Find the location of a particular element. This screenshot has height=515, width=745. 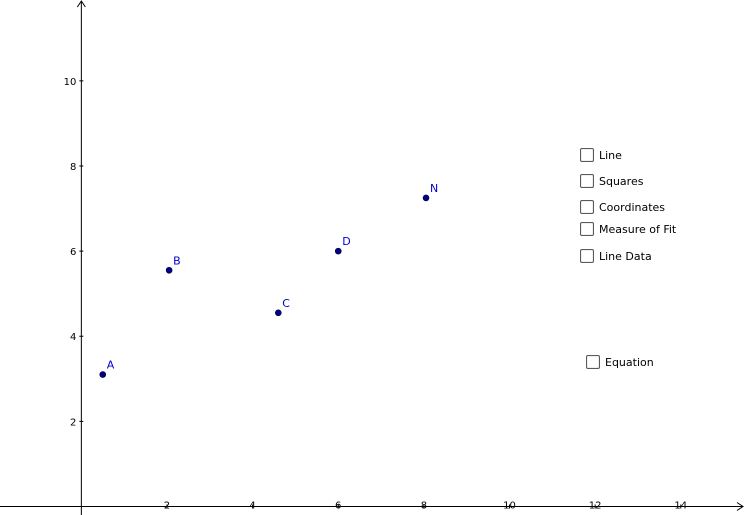

equation-checkbox: Equation is located at coordinates (620, 362).